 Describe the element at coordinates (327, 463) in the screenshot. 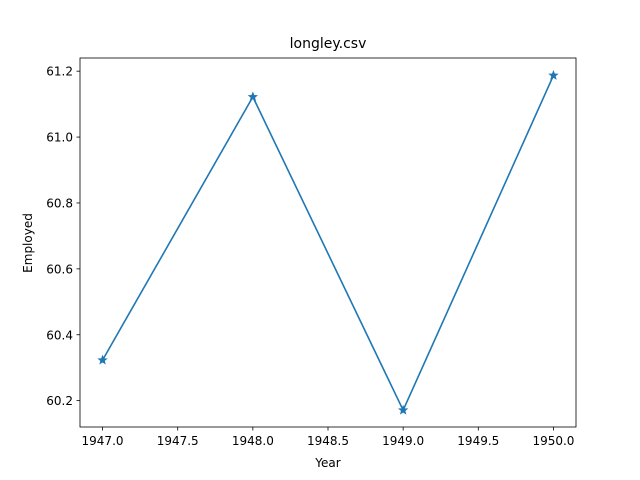

I see `x-axis-label: Year` at that location.